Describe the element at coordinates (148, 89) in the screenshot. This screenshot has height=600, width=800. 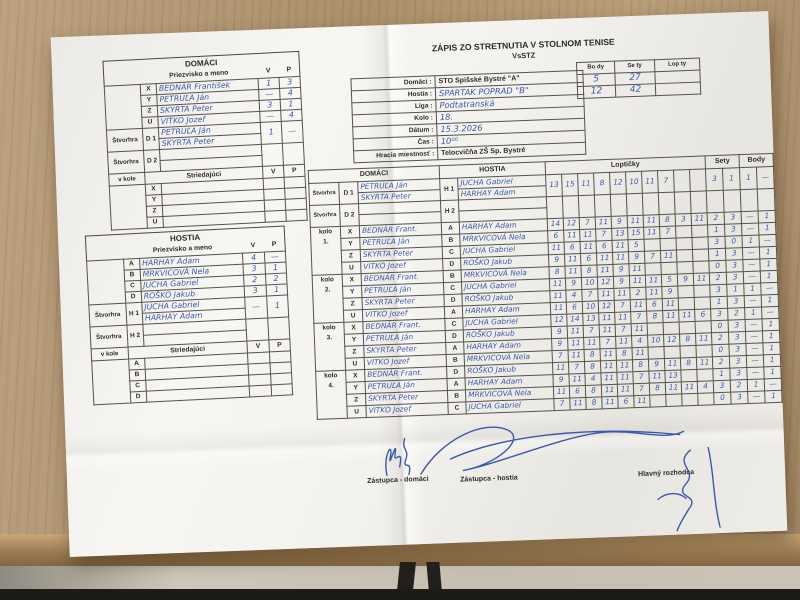
I see `player-position: X` at that location.